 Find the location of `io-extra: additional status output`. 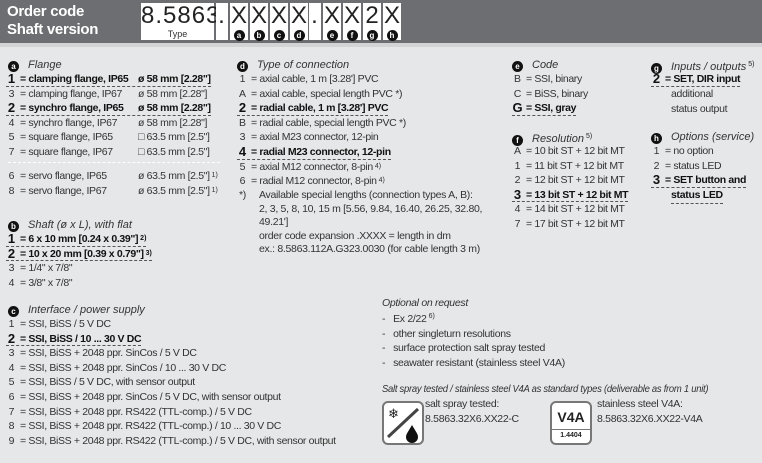

io-extra: additional status output is located at coordinates (699, 101).